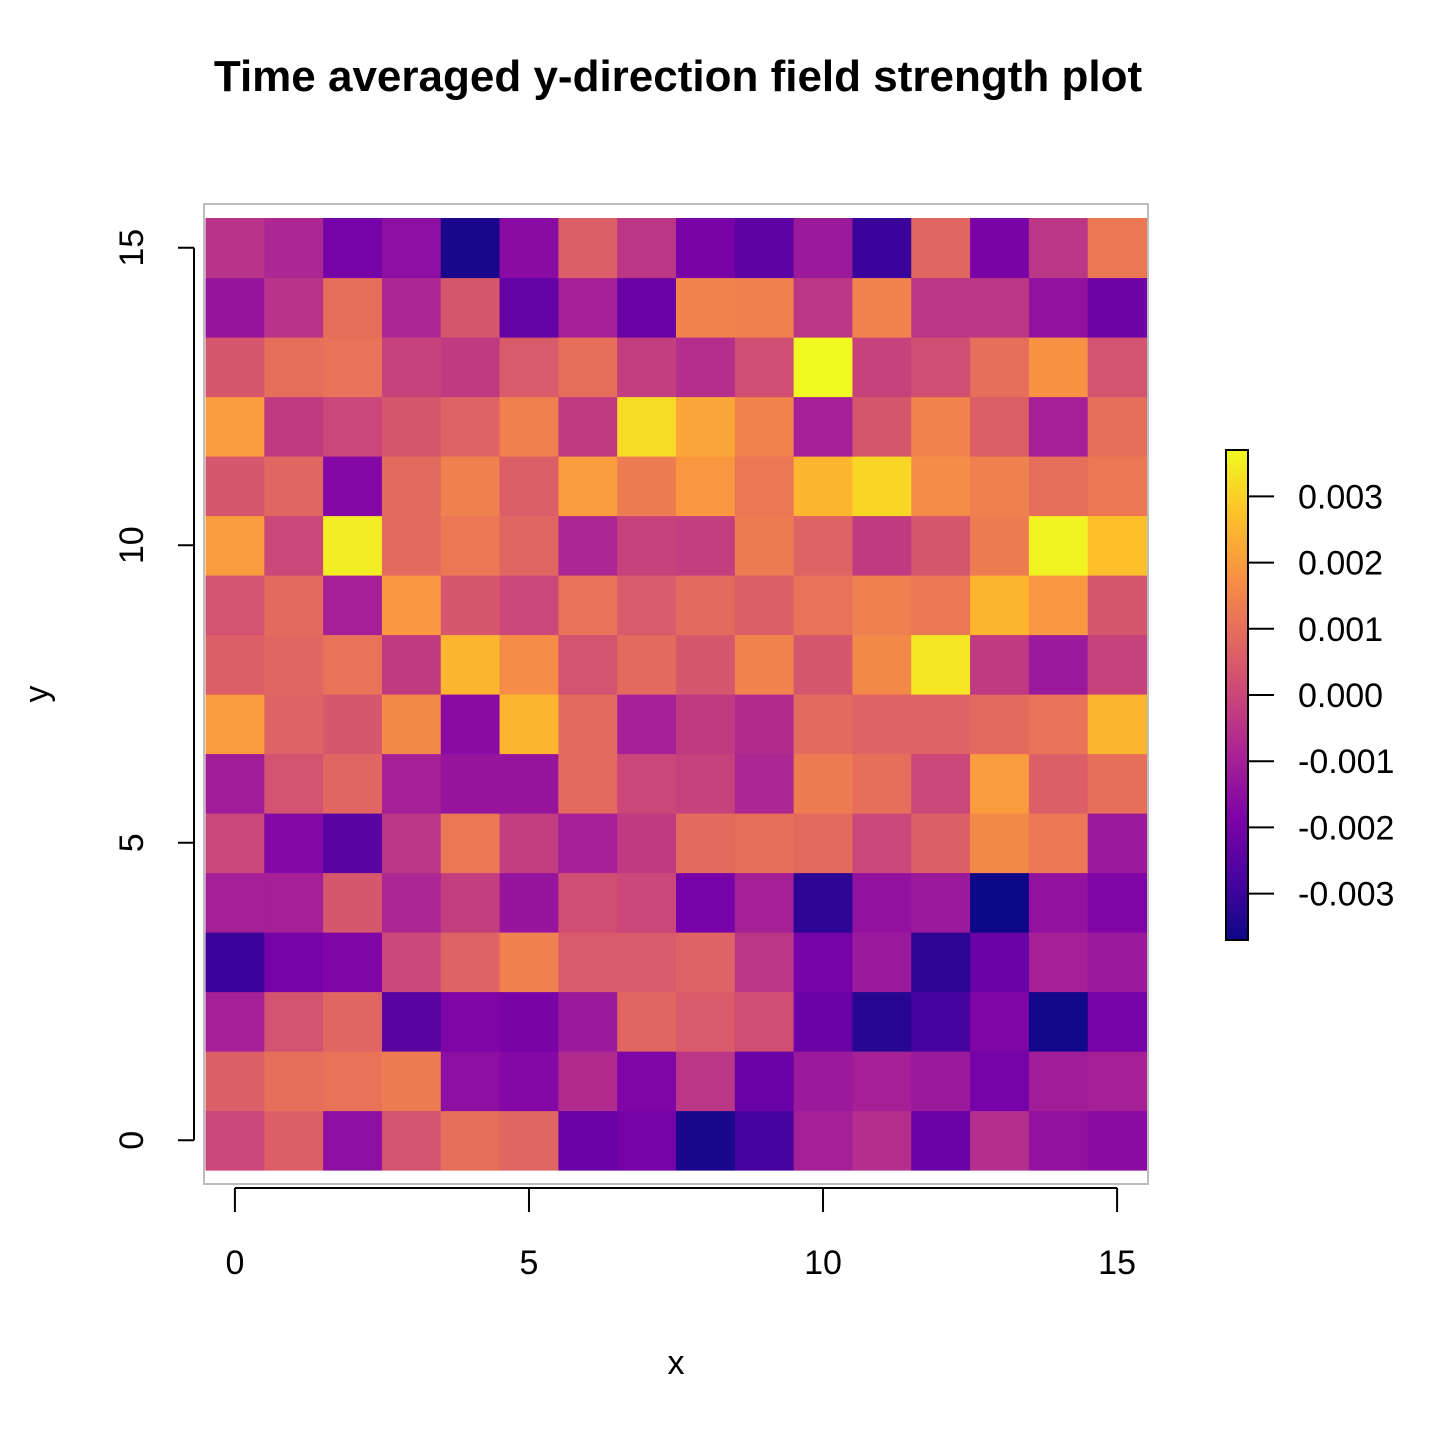 The image size is (1440, 1440). Describe the element at coordinates (1346, 828) in the screenshot. I see `colorbar-tick-label: -0.002` at that location.